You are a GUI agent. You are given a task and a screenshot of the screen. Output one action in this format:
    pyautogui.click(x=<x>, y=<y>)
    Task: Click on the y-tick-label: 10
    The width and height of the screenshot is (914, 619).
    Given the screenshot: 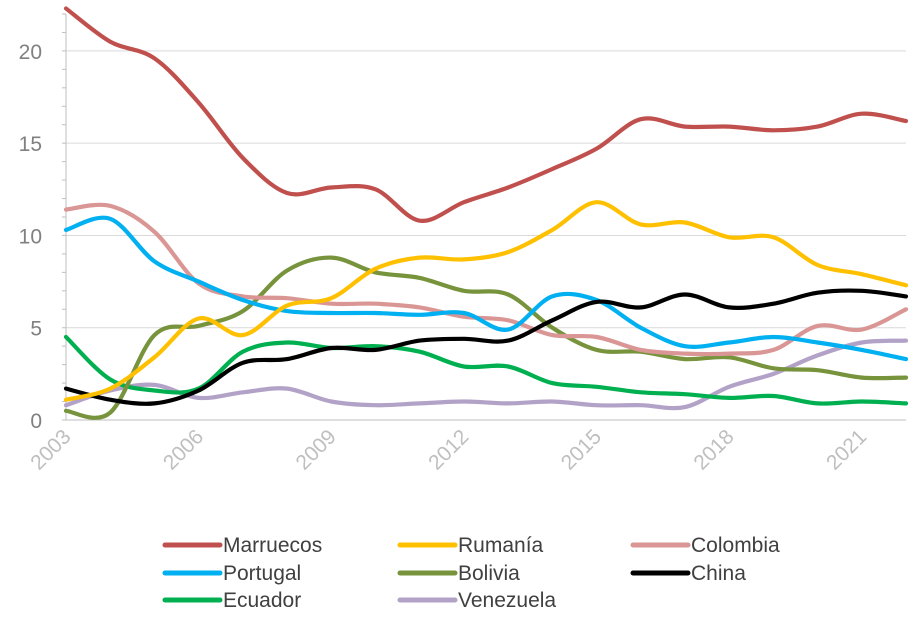 What is the action you would take?
    pyautogui.click(x=30, y=236)
    